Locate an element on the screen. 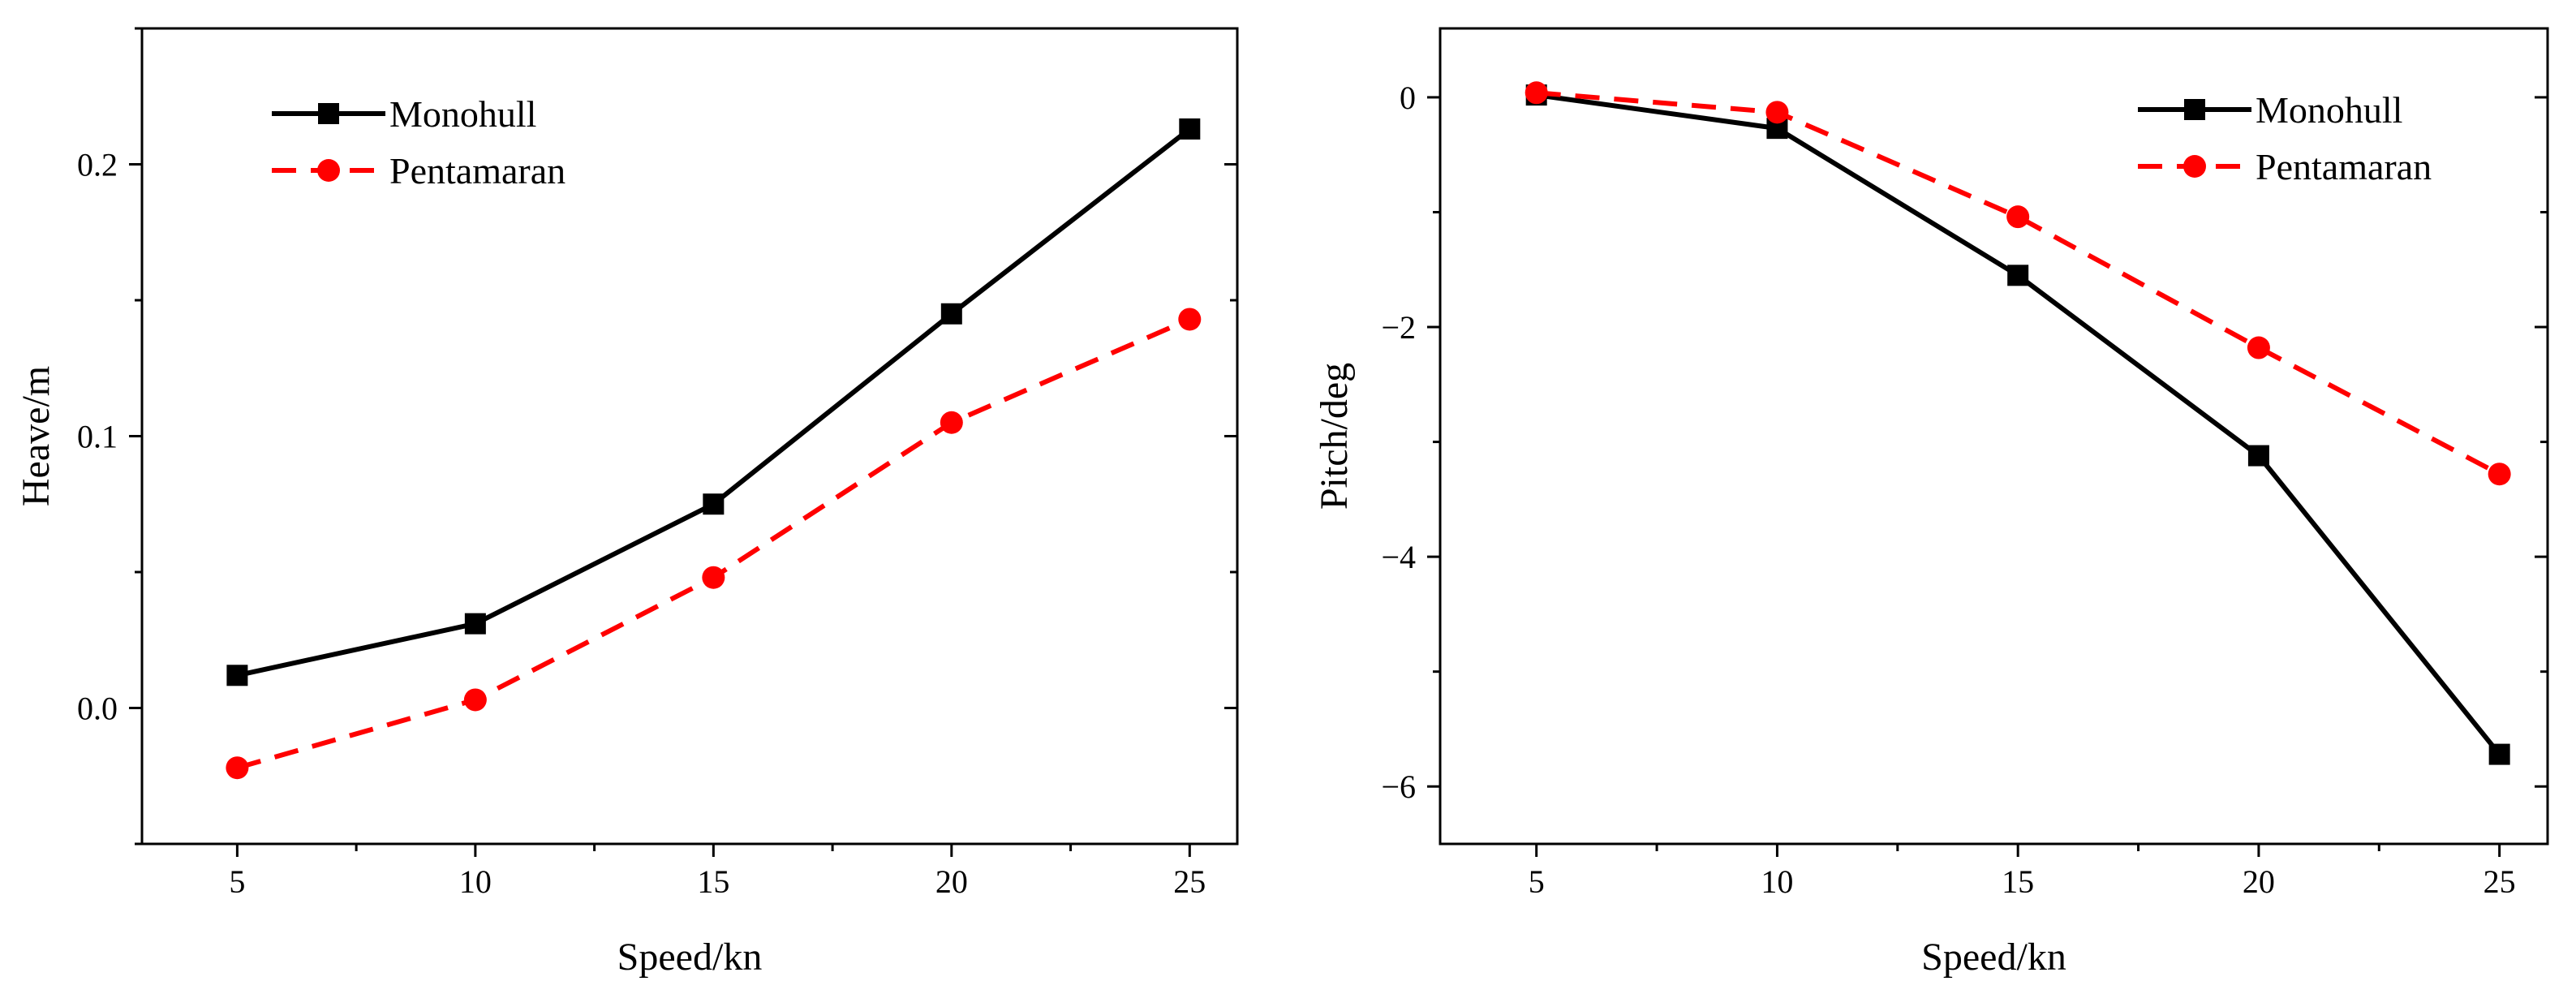  y-tick-label: 0.1 is located at coordinates (97, 437).